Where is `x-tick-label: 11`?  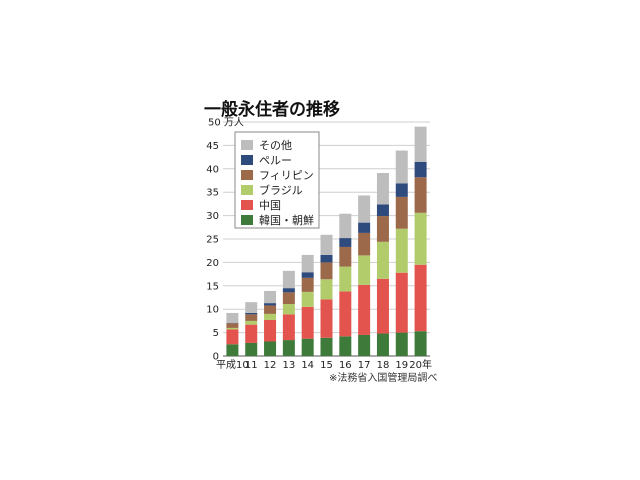
x-tick-label: 11 is located at coordinates (251, 365).